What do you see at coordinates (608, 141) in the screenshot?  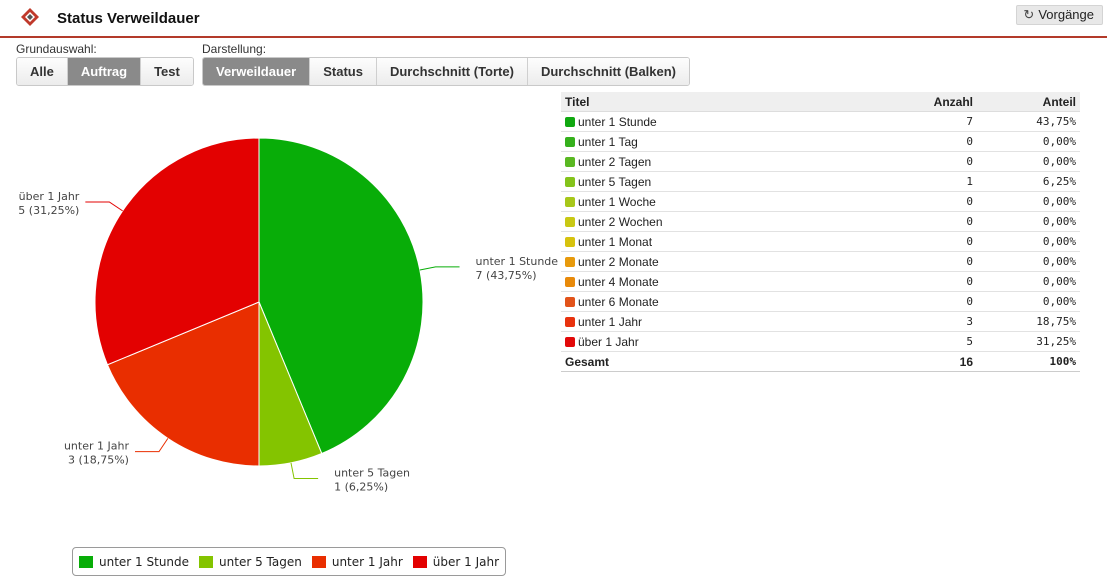 I see `row-title: unter 1 Tag` at bounding box center [608, 141].